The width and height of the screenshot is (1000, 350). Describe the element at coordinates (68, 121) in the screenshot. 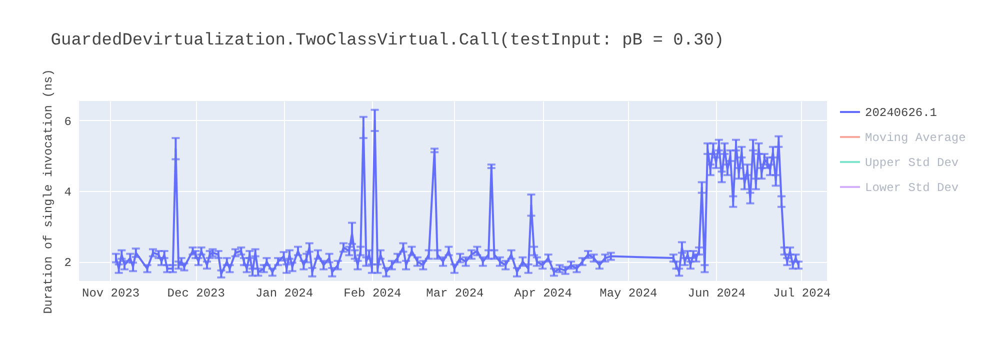

I see `y-tick-label: 6` at that location.